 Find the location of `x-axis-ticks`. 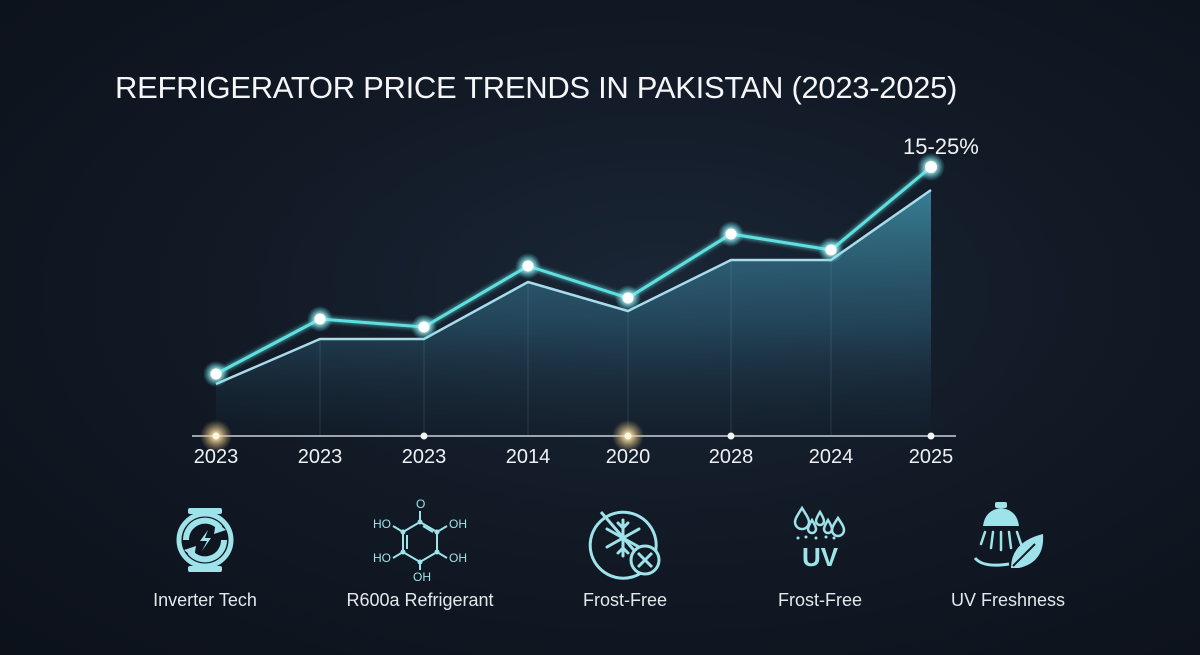

x-axis-ticks is located at coordinates (567, 436).